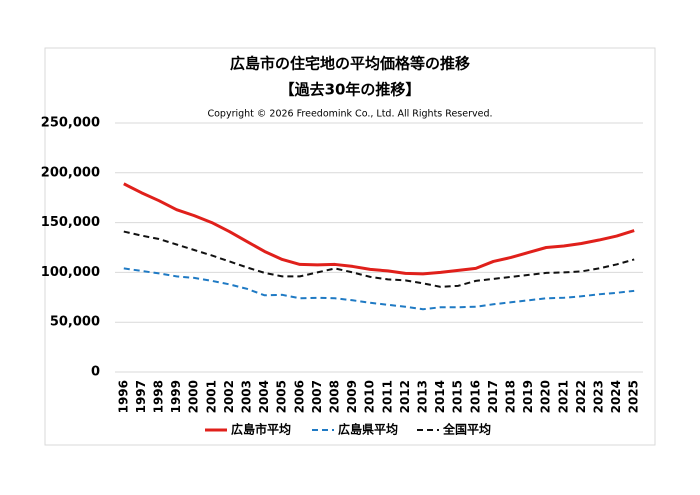  Describe the element at coordinates (563, 396) in the screenshot. I see `x-tick-label: 2021` at that location.